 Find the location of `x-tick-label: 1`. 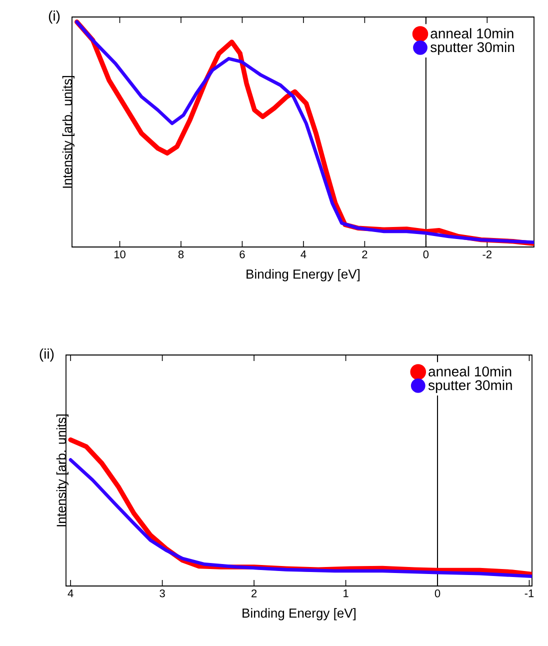

x-tick-label: 1 is located at coordinates (346, 594).